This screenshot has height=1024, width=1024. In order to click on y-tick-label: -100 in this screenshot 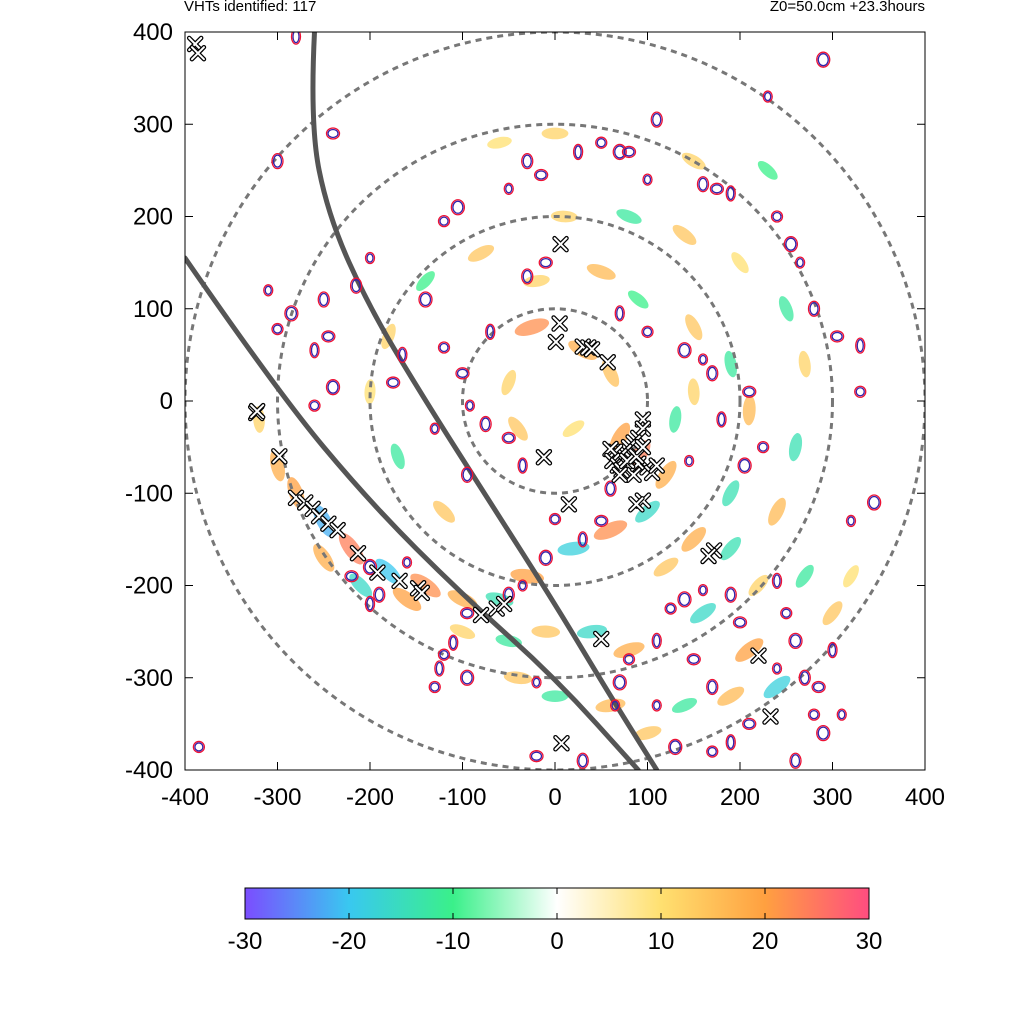, I will do `click(149, 493)`.